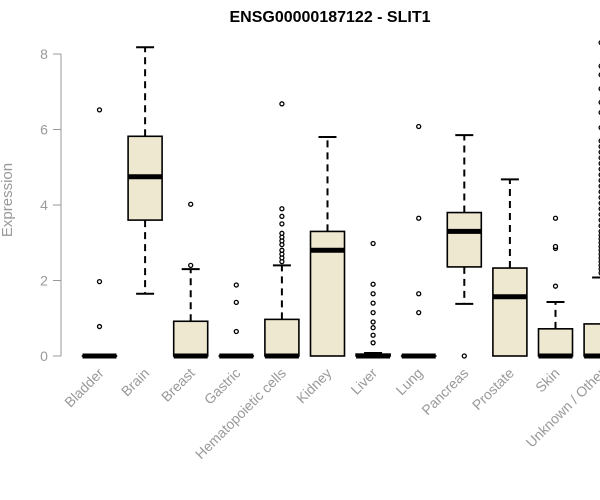 This screenshot has width=600, height=500. What do you see at coordinates (444, 391) in the screenshot?
I see `x-tick-label: Pancreas` at bounding box center [444, 391].